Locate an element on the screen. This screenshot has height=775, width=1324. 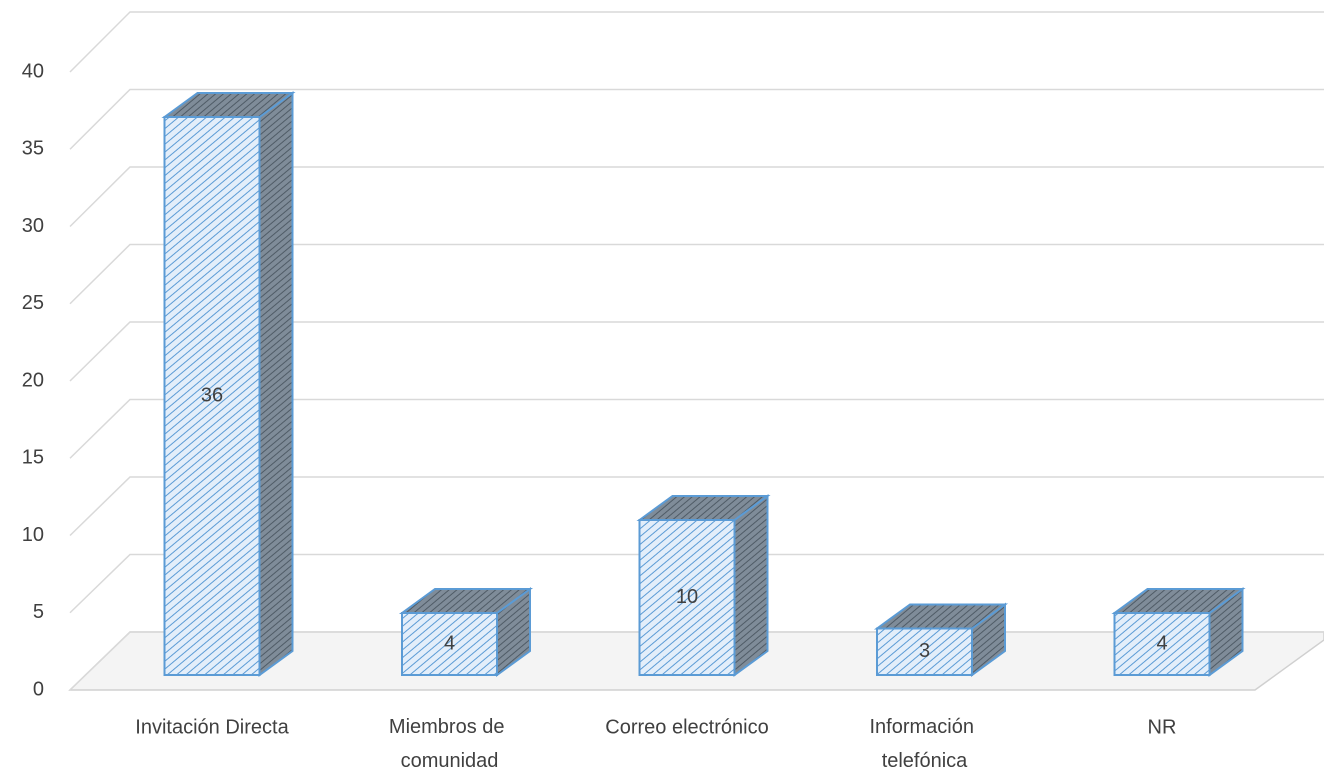
x-tick-label: Invitación Directa is located at coordinates (212, 727).